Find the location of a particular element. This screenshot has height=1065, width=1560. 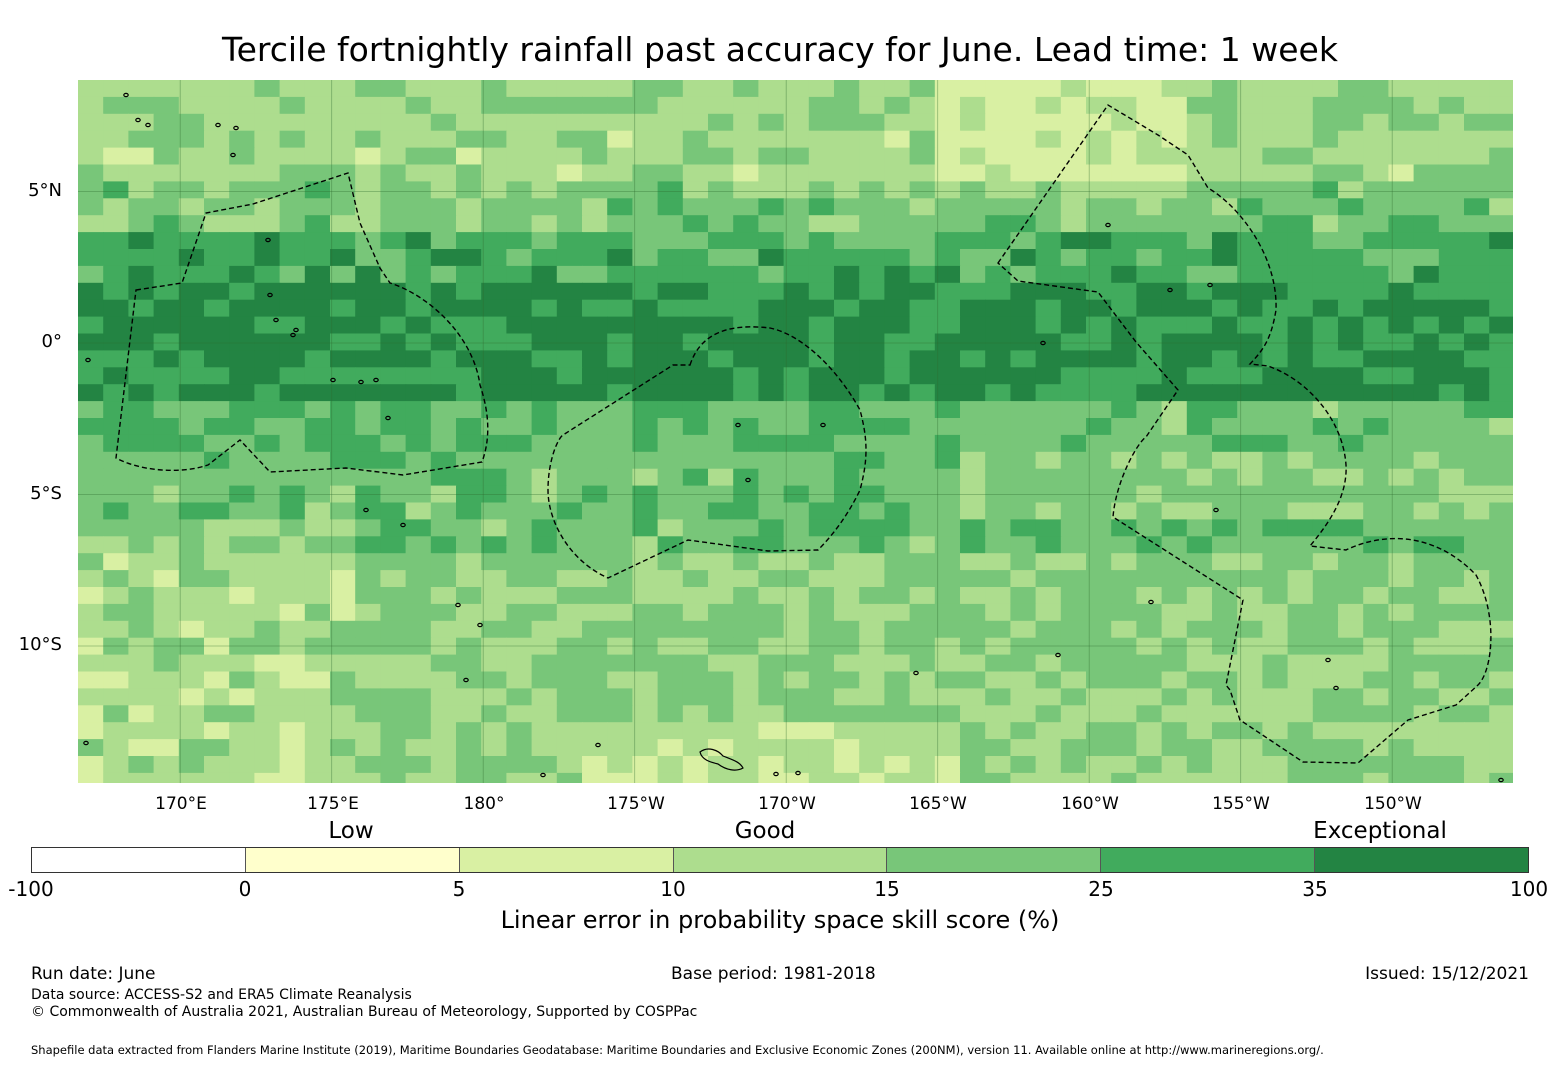

lon-label-175e: 175°E is located at coordinates (333, 804).